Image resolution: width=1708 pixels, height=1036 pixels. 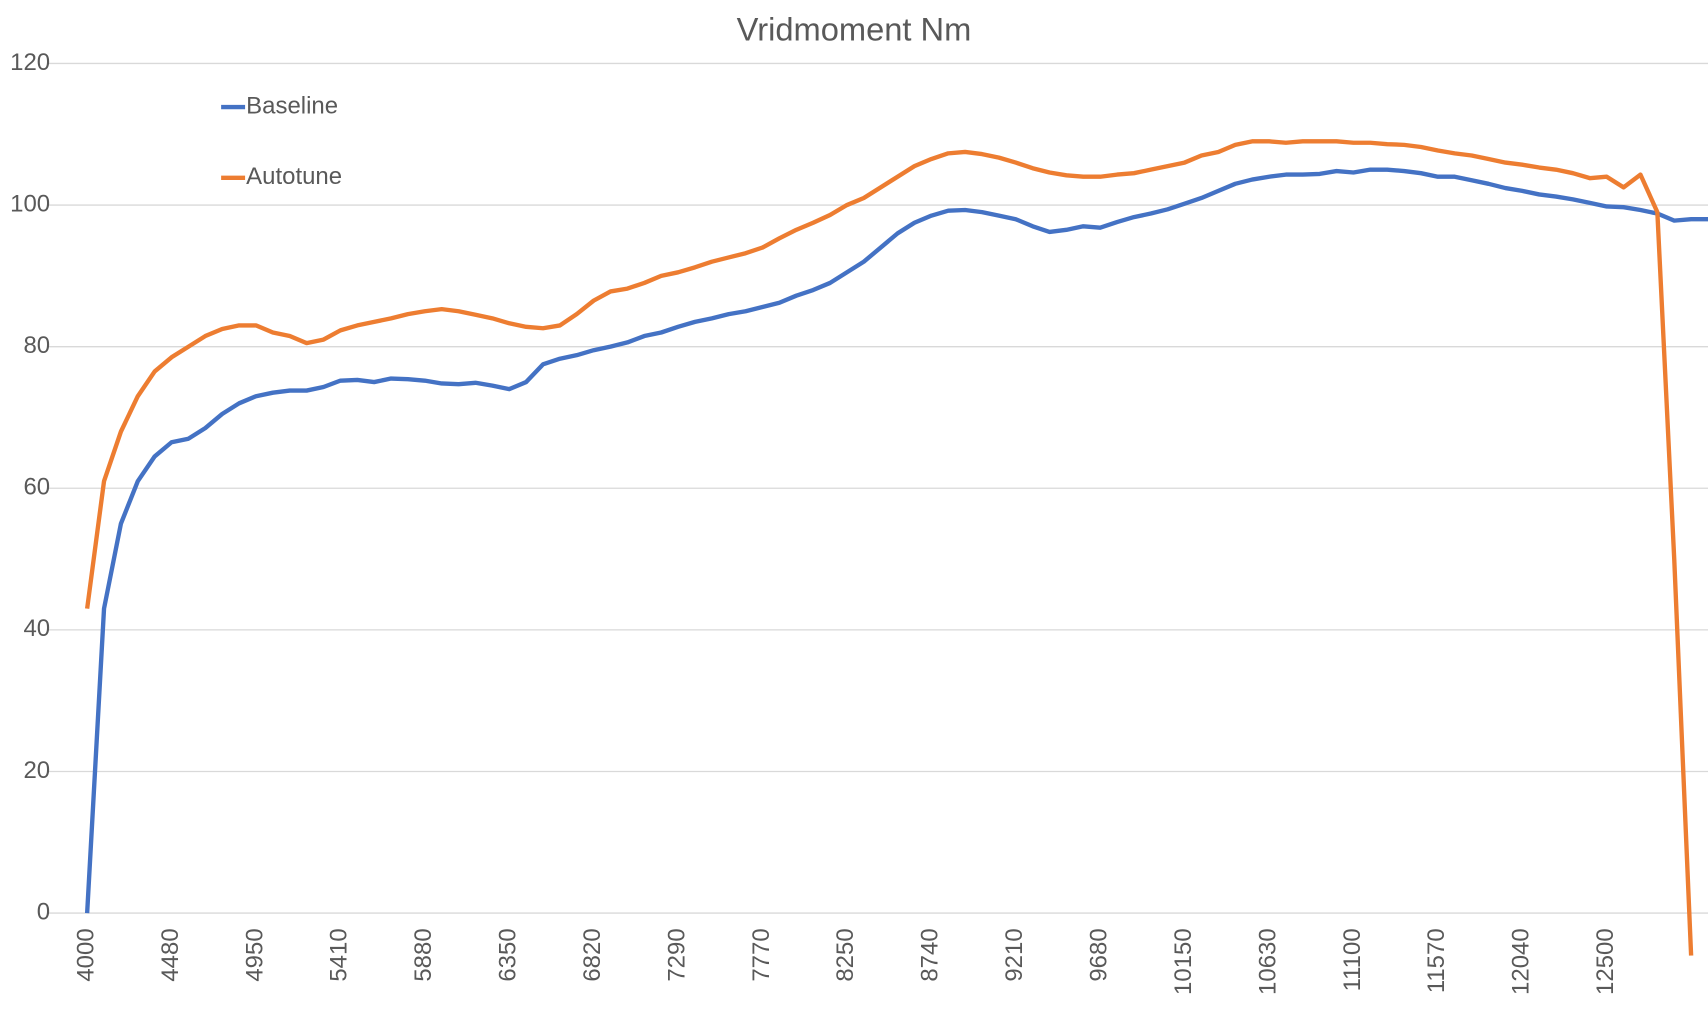 What do you see at coordinates (423, 954) in the screenshot?
I see `x-tick-label: 5880` at bounding box center [423, 954].